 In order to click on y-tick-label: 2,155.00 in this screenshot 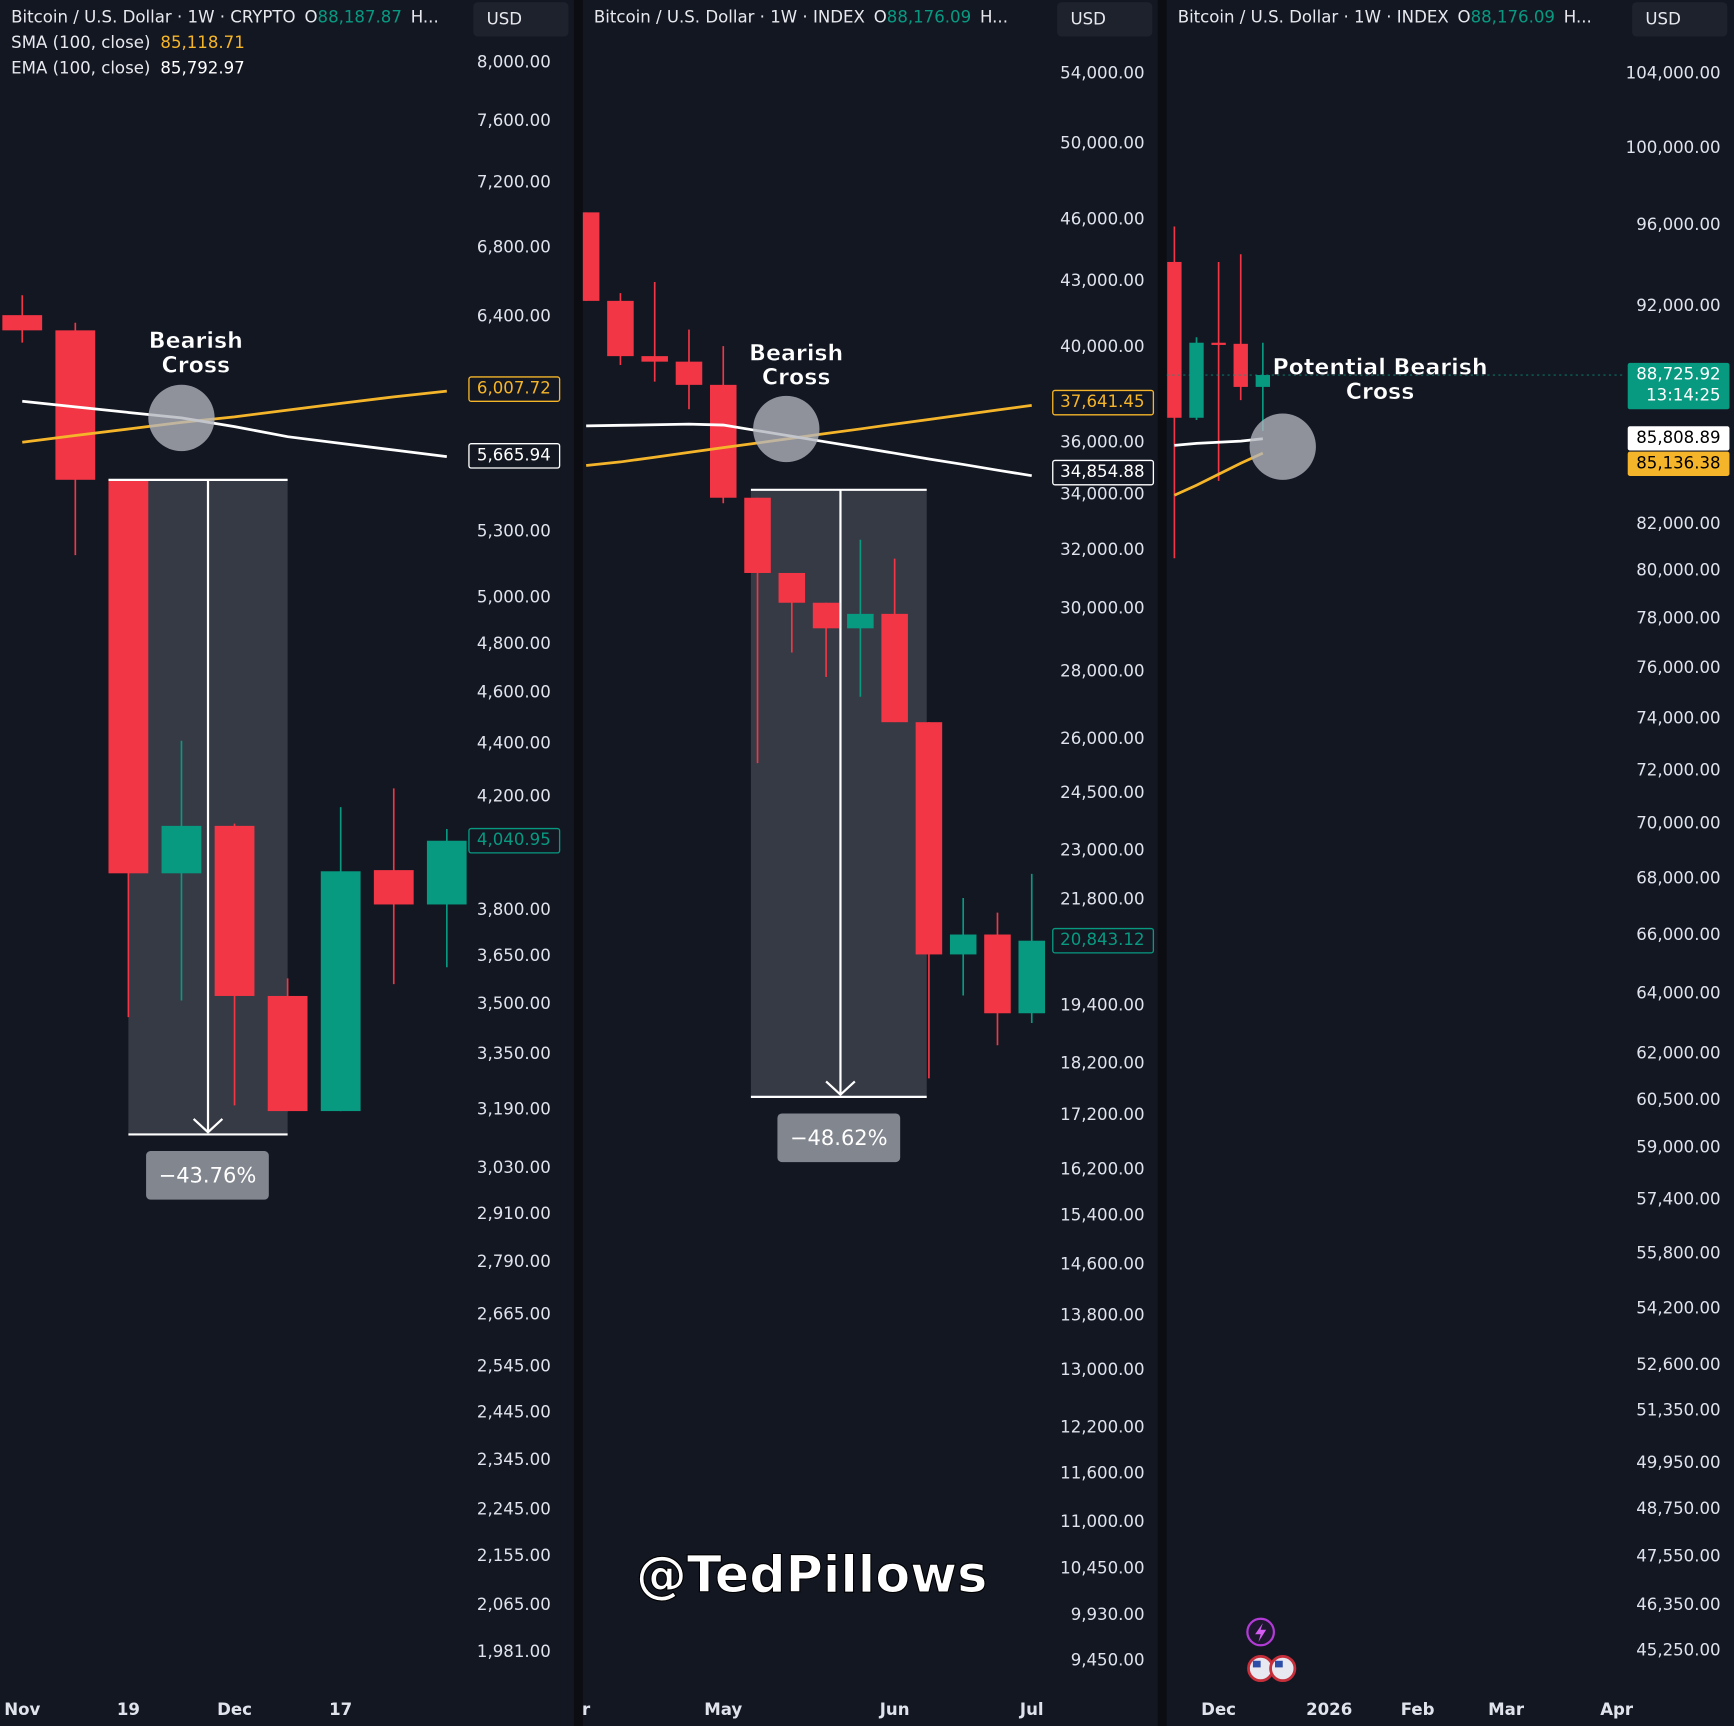, I will do `click(514, 1555)`.